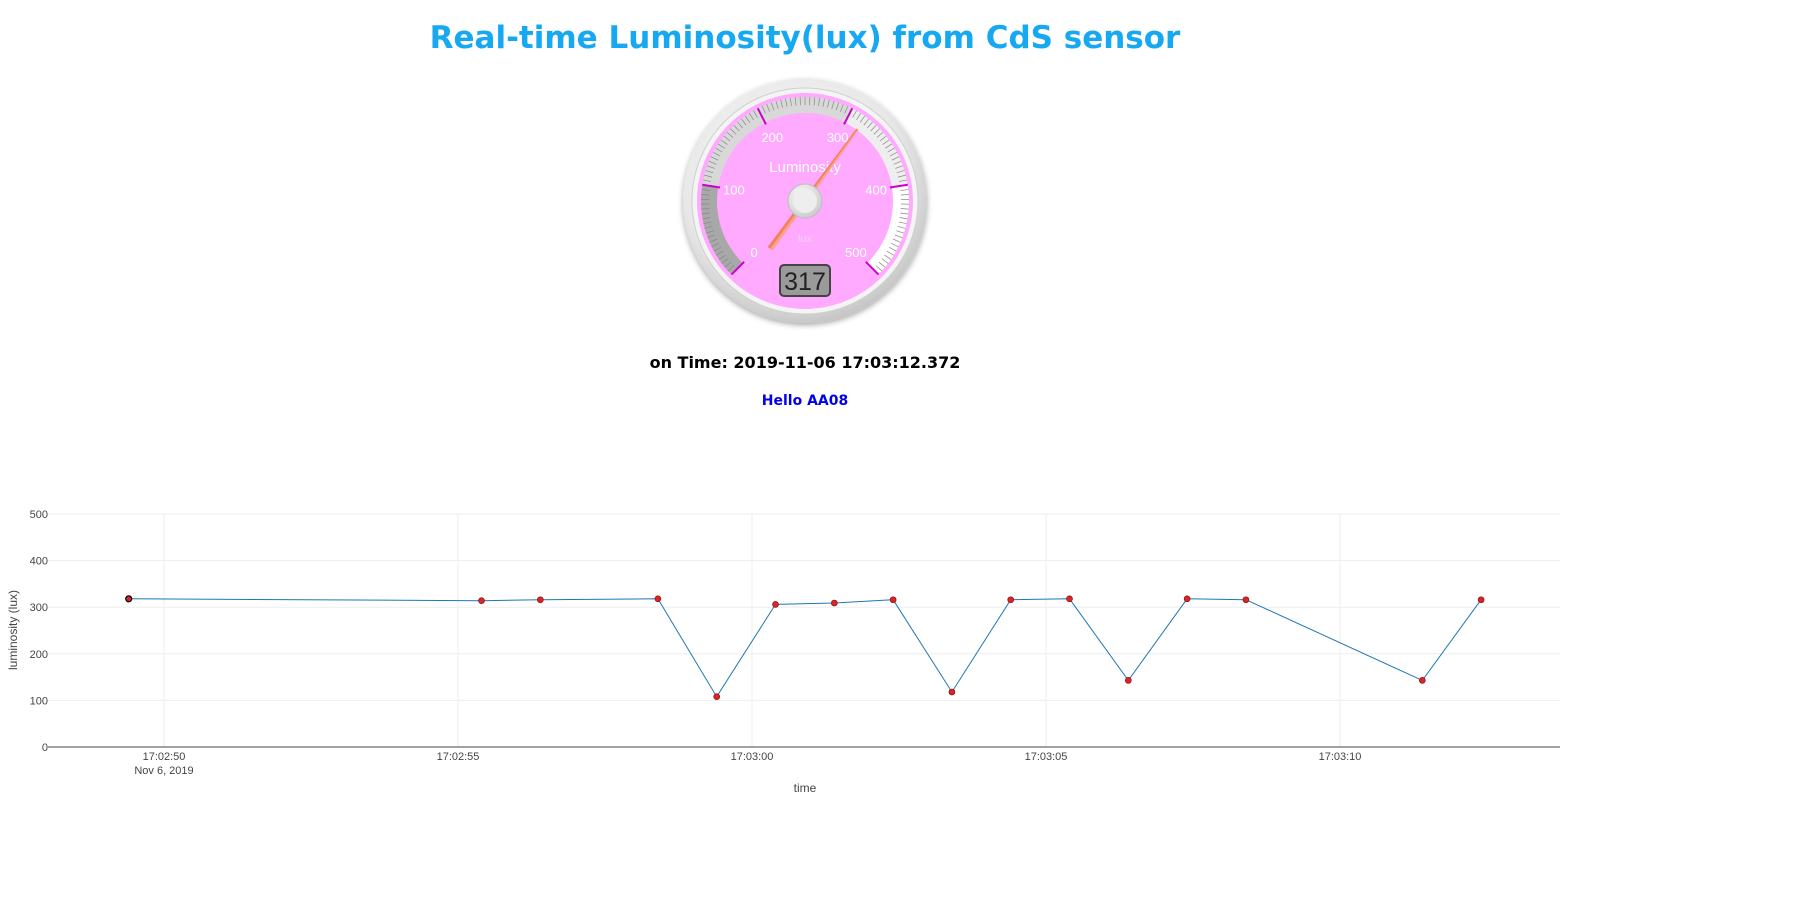 The image size is (1810, 913). I want to click on series-line, so click(805, 648).